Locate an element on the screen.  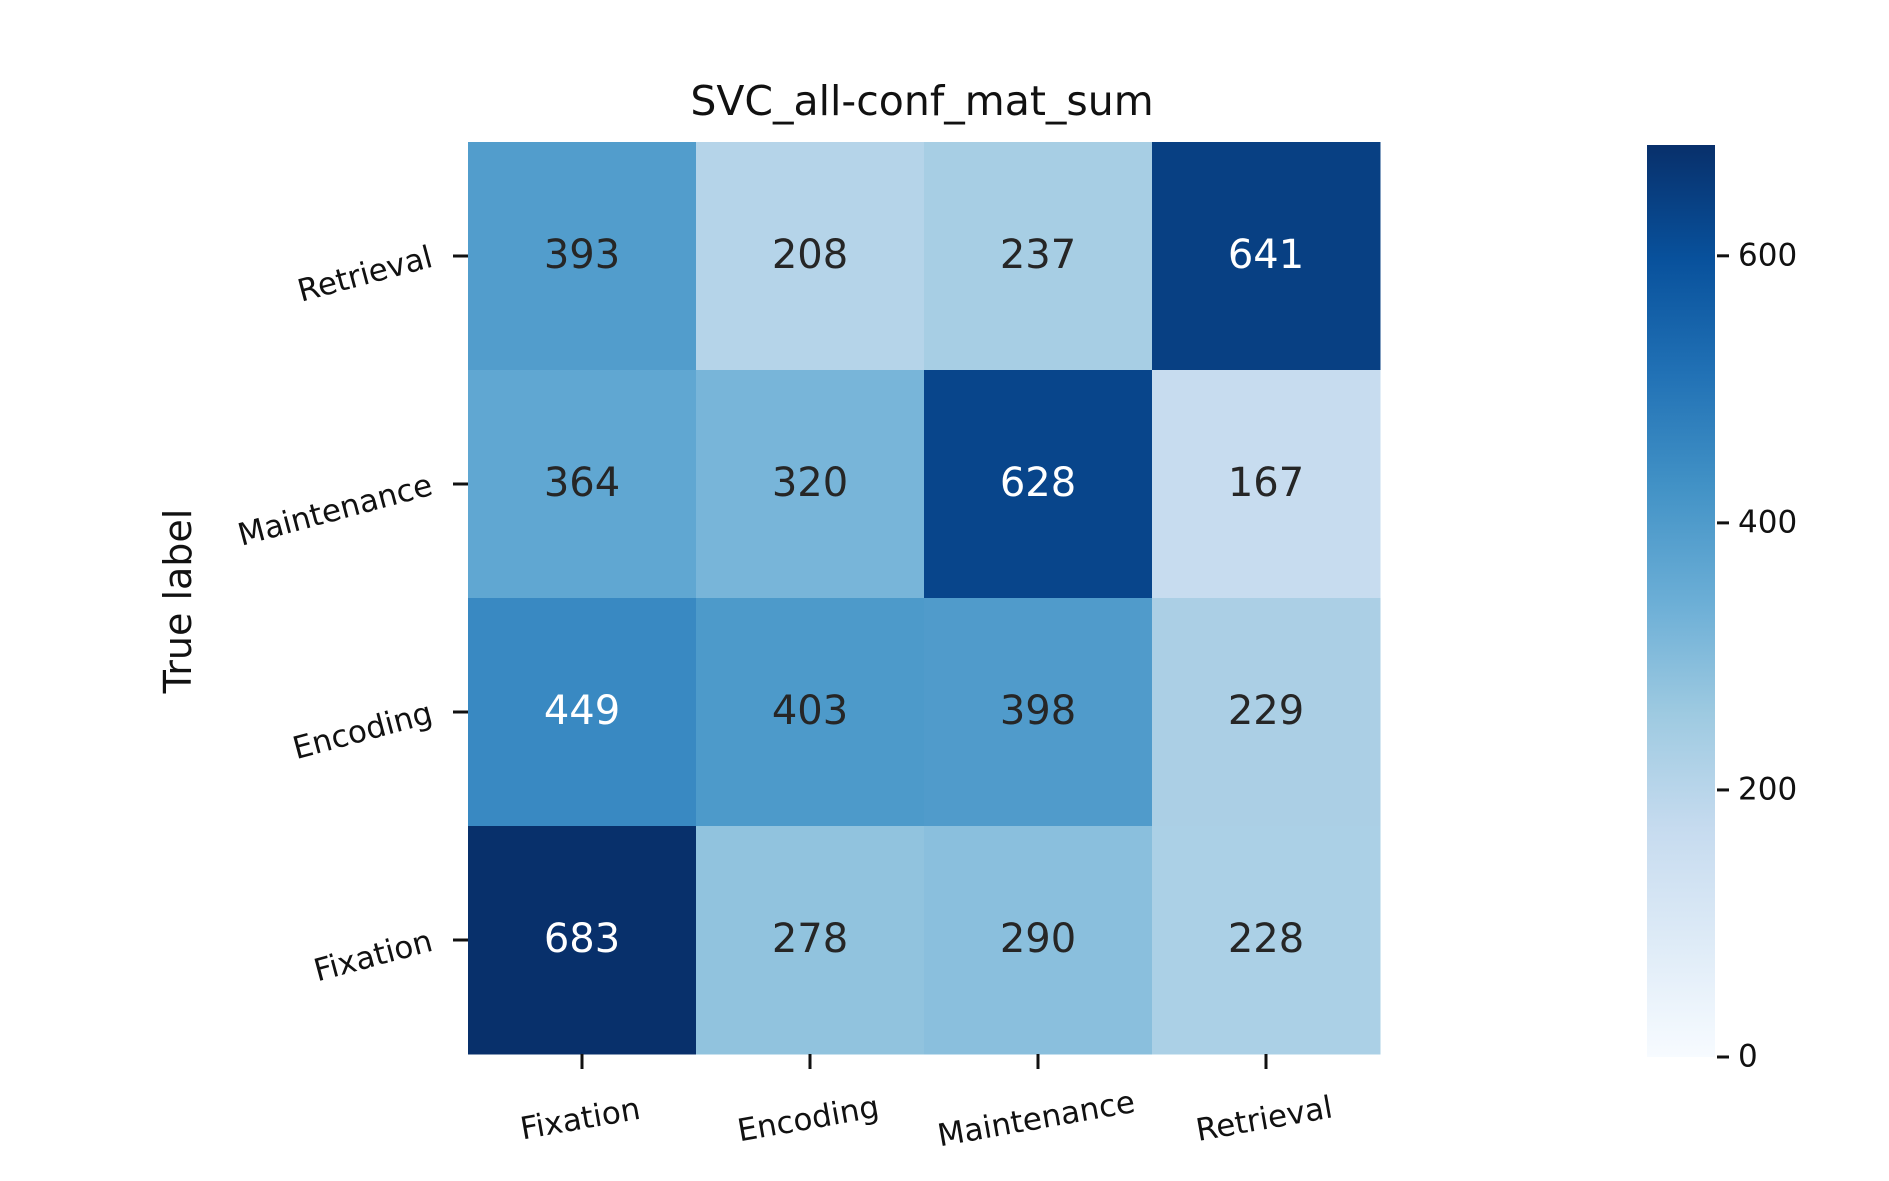
heatmap-value-label: 628 is located at coordinates (1038, 483).